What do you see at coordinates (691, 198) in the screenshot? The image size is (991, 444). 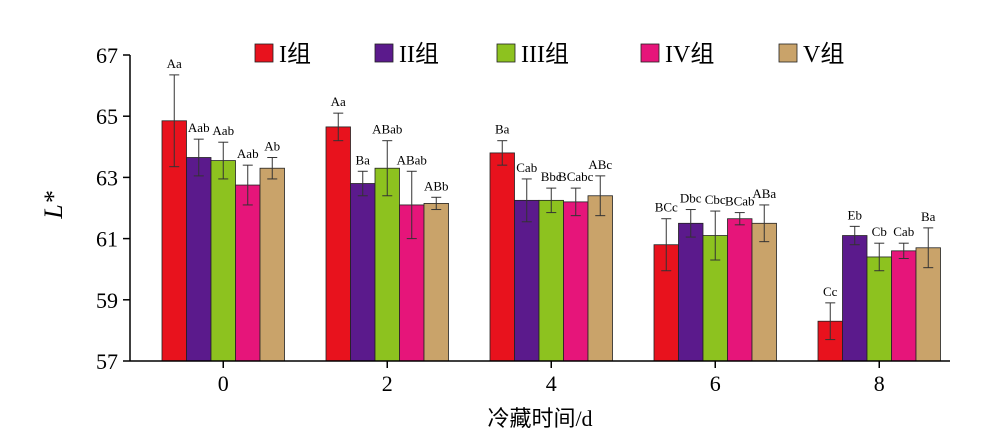 I see `significance-label: Dbc` at bounding box center [691, 198].